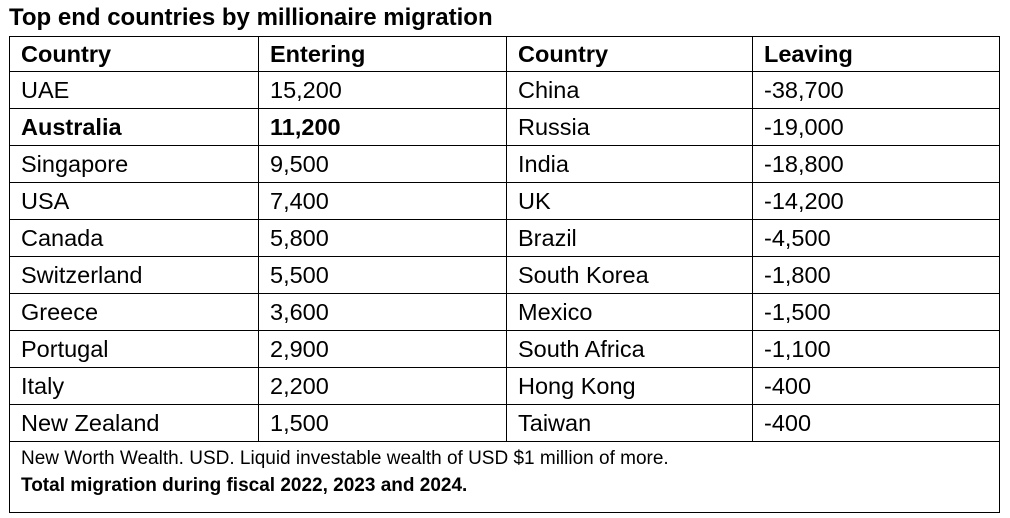 The image size is (1010, 518). What do you see at coordinates (629, 386) in the screenshot?
I see `leaving-country-cell: Hong Kong` at bounding box center [629, 386].